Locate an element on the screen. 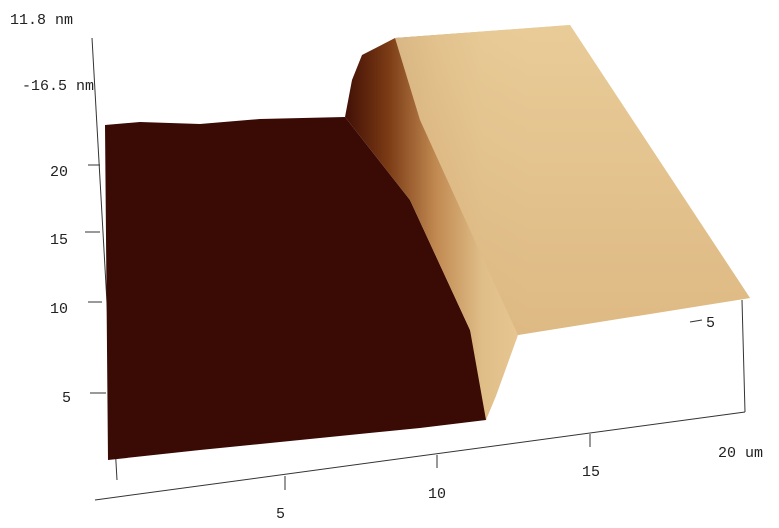 The image size is (779, 528). x-tick-label: 10 is located at coordinates (437, 494).